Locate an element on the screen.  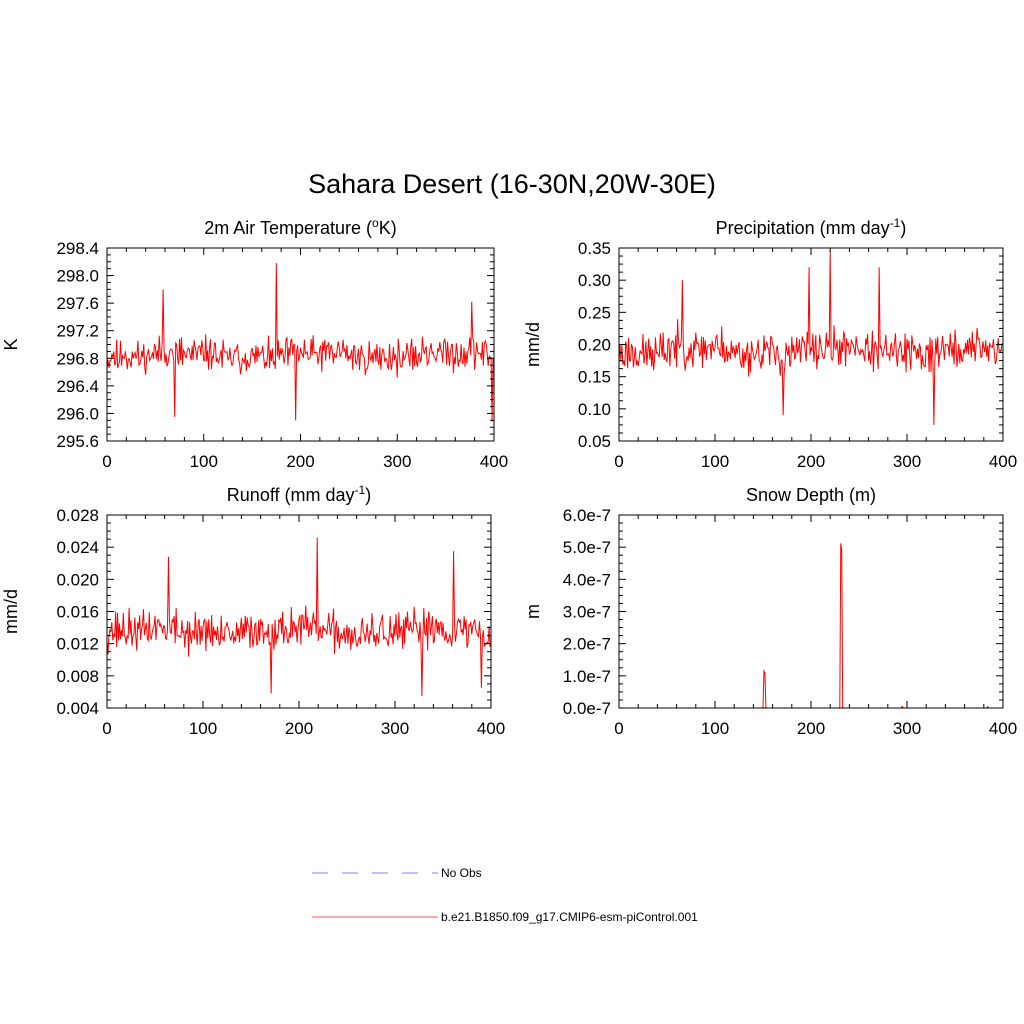
y-tick-label: 3.0e-7 is located at coordinates (587, 612).